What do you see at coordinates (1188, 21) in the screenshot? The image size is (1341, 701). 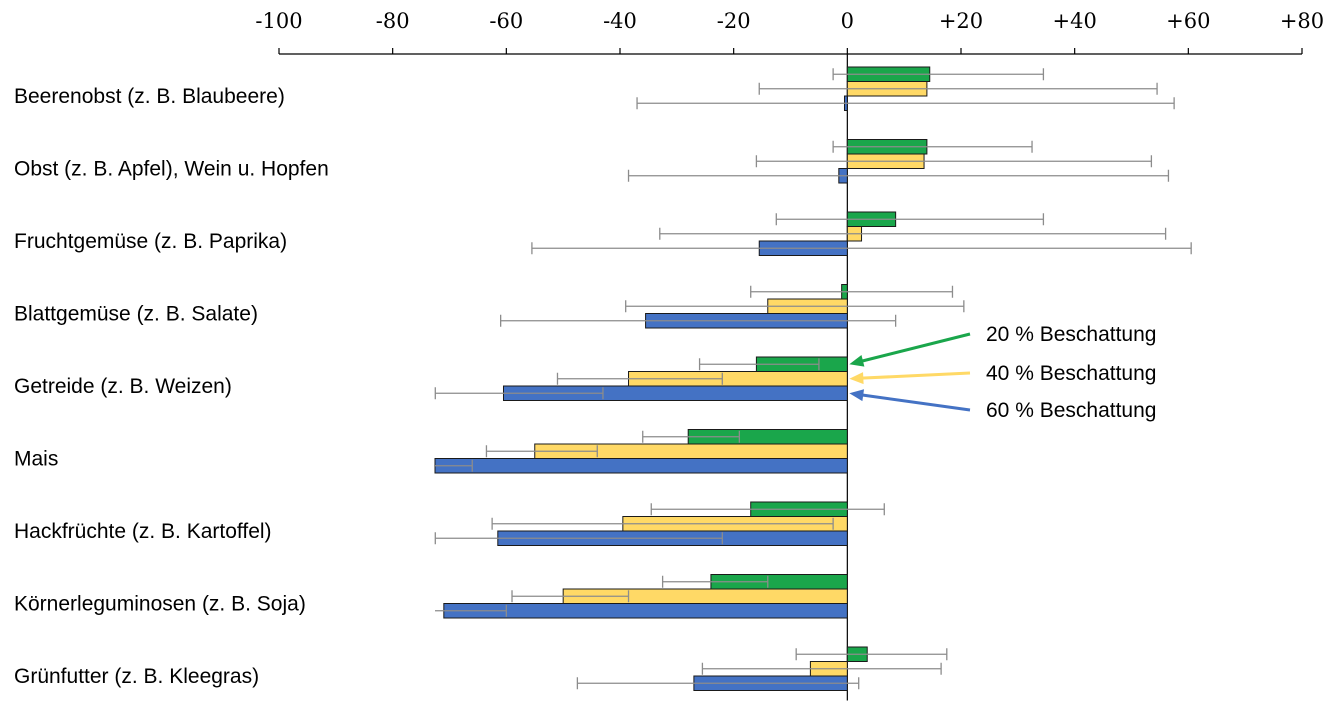 I see `x-tick-label: +60` at bounding box center [1188, 21].